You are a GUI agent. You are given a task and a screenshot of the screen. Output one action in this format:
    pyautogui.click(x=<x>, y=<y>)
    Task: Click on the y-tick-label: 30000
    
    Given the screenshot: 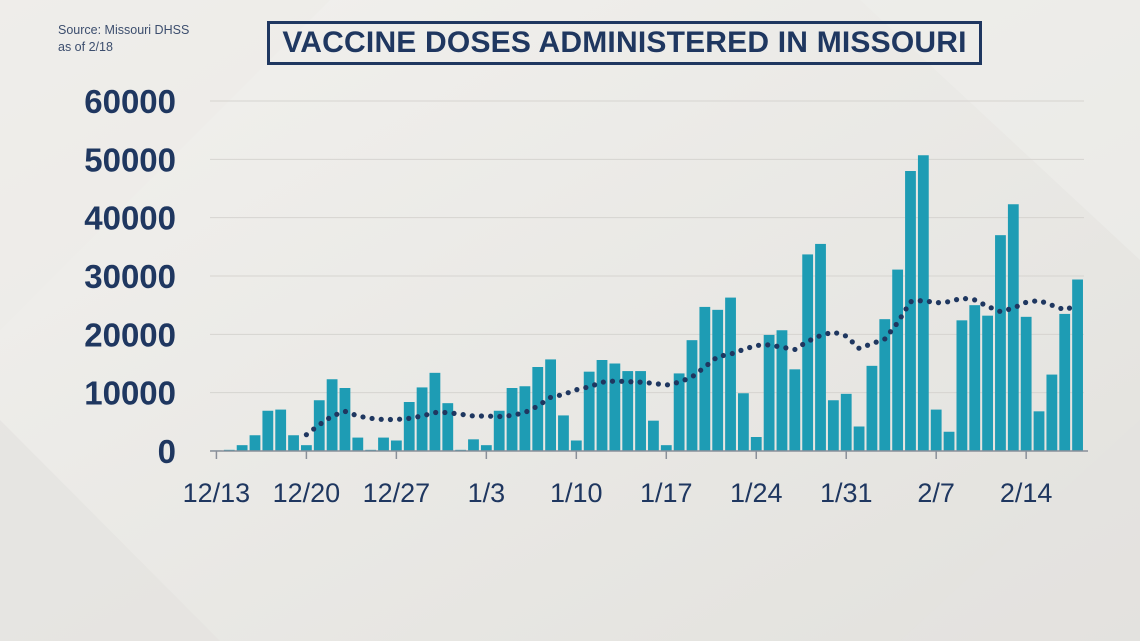 What is the action you would take?
    pyautogui.click(x=130, y=276)
    